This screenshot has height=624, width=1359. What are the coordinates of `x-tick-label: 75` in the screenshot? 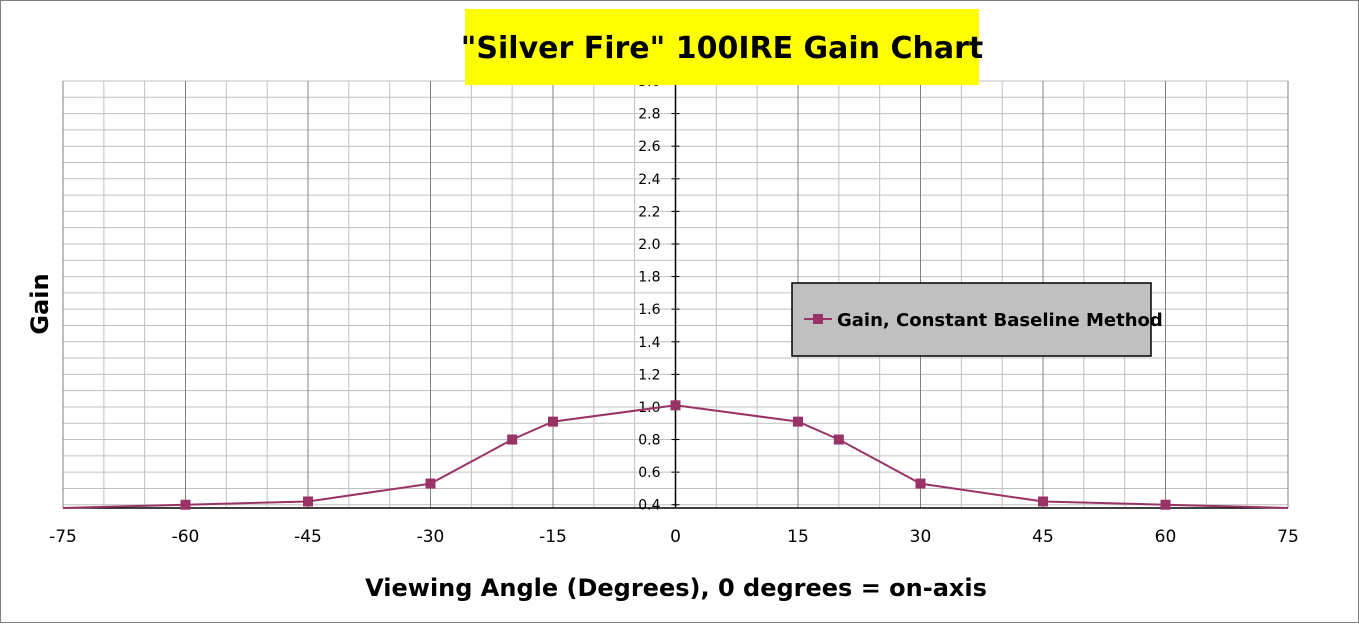 It's located at (1288, 537).